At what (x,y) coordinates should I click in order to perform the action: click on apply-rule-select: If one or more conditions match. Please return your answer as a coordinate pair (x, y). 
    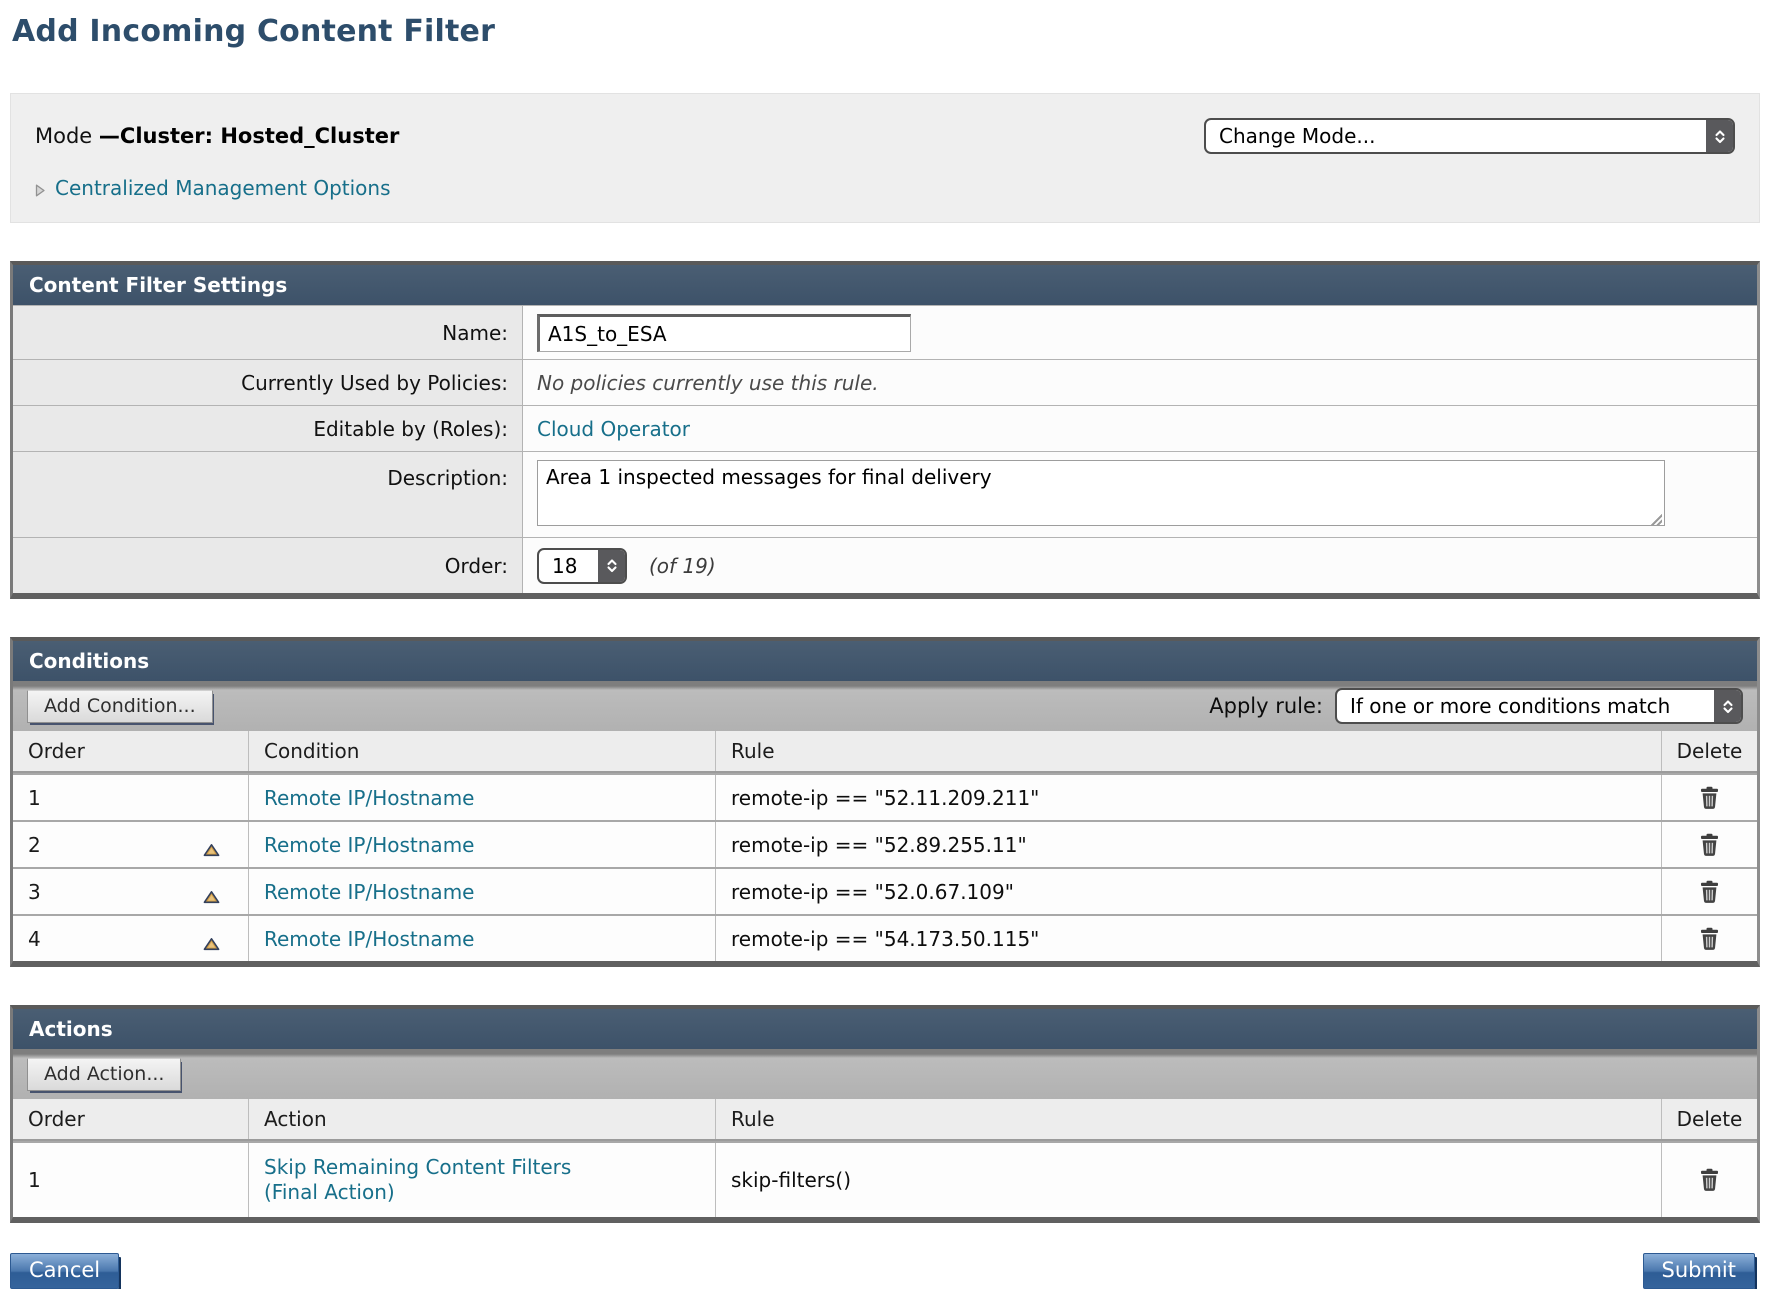
    Looking at the image, I should click on (1539, 706).